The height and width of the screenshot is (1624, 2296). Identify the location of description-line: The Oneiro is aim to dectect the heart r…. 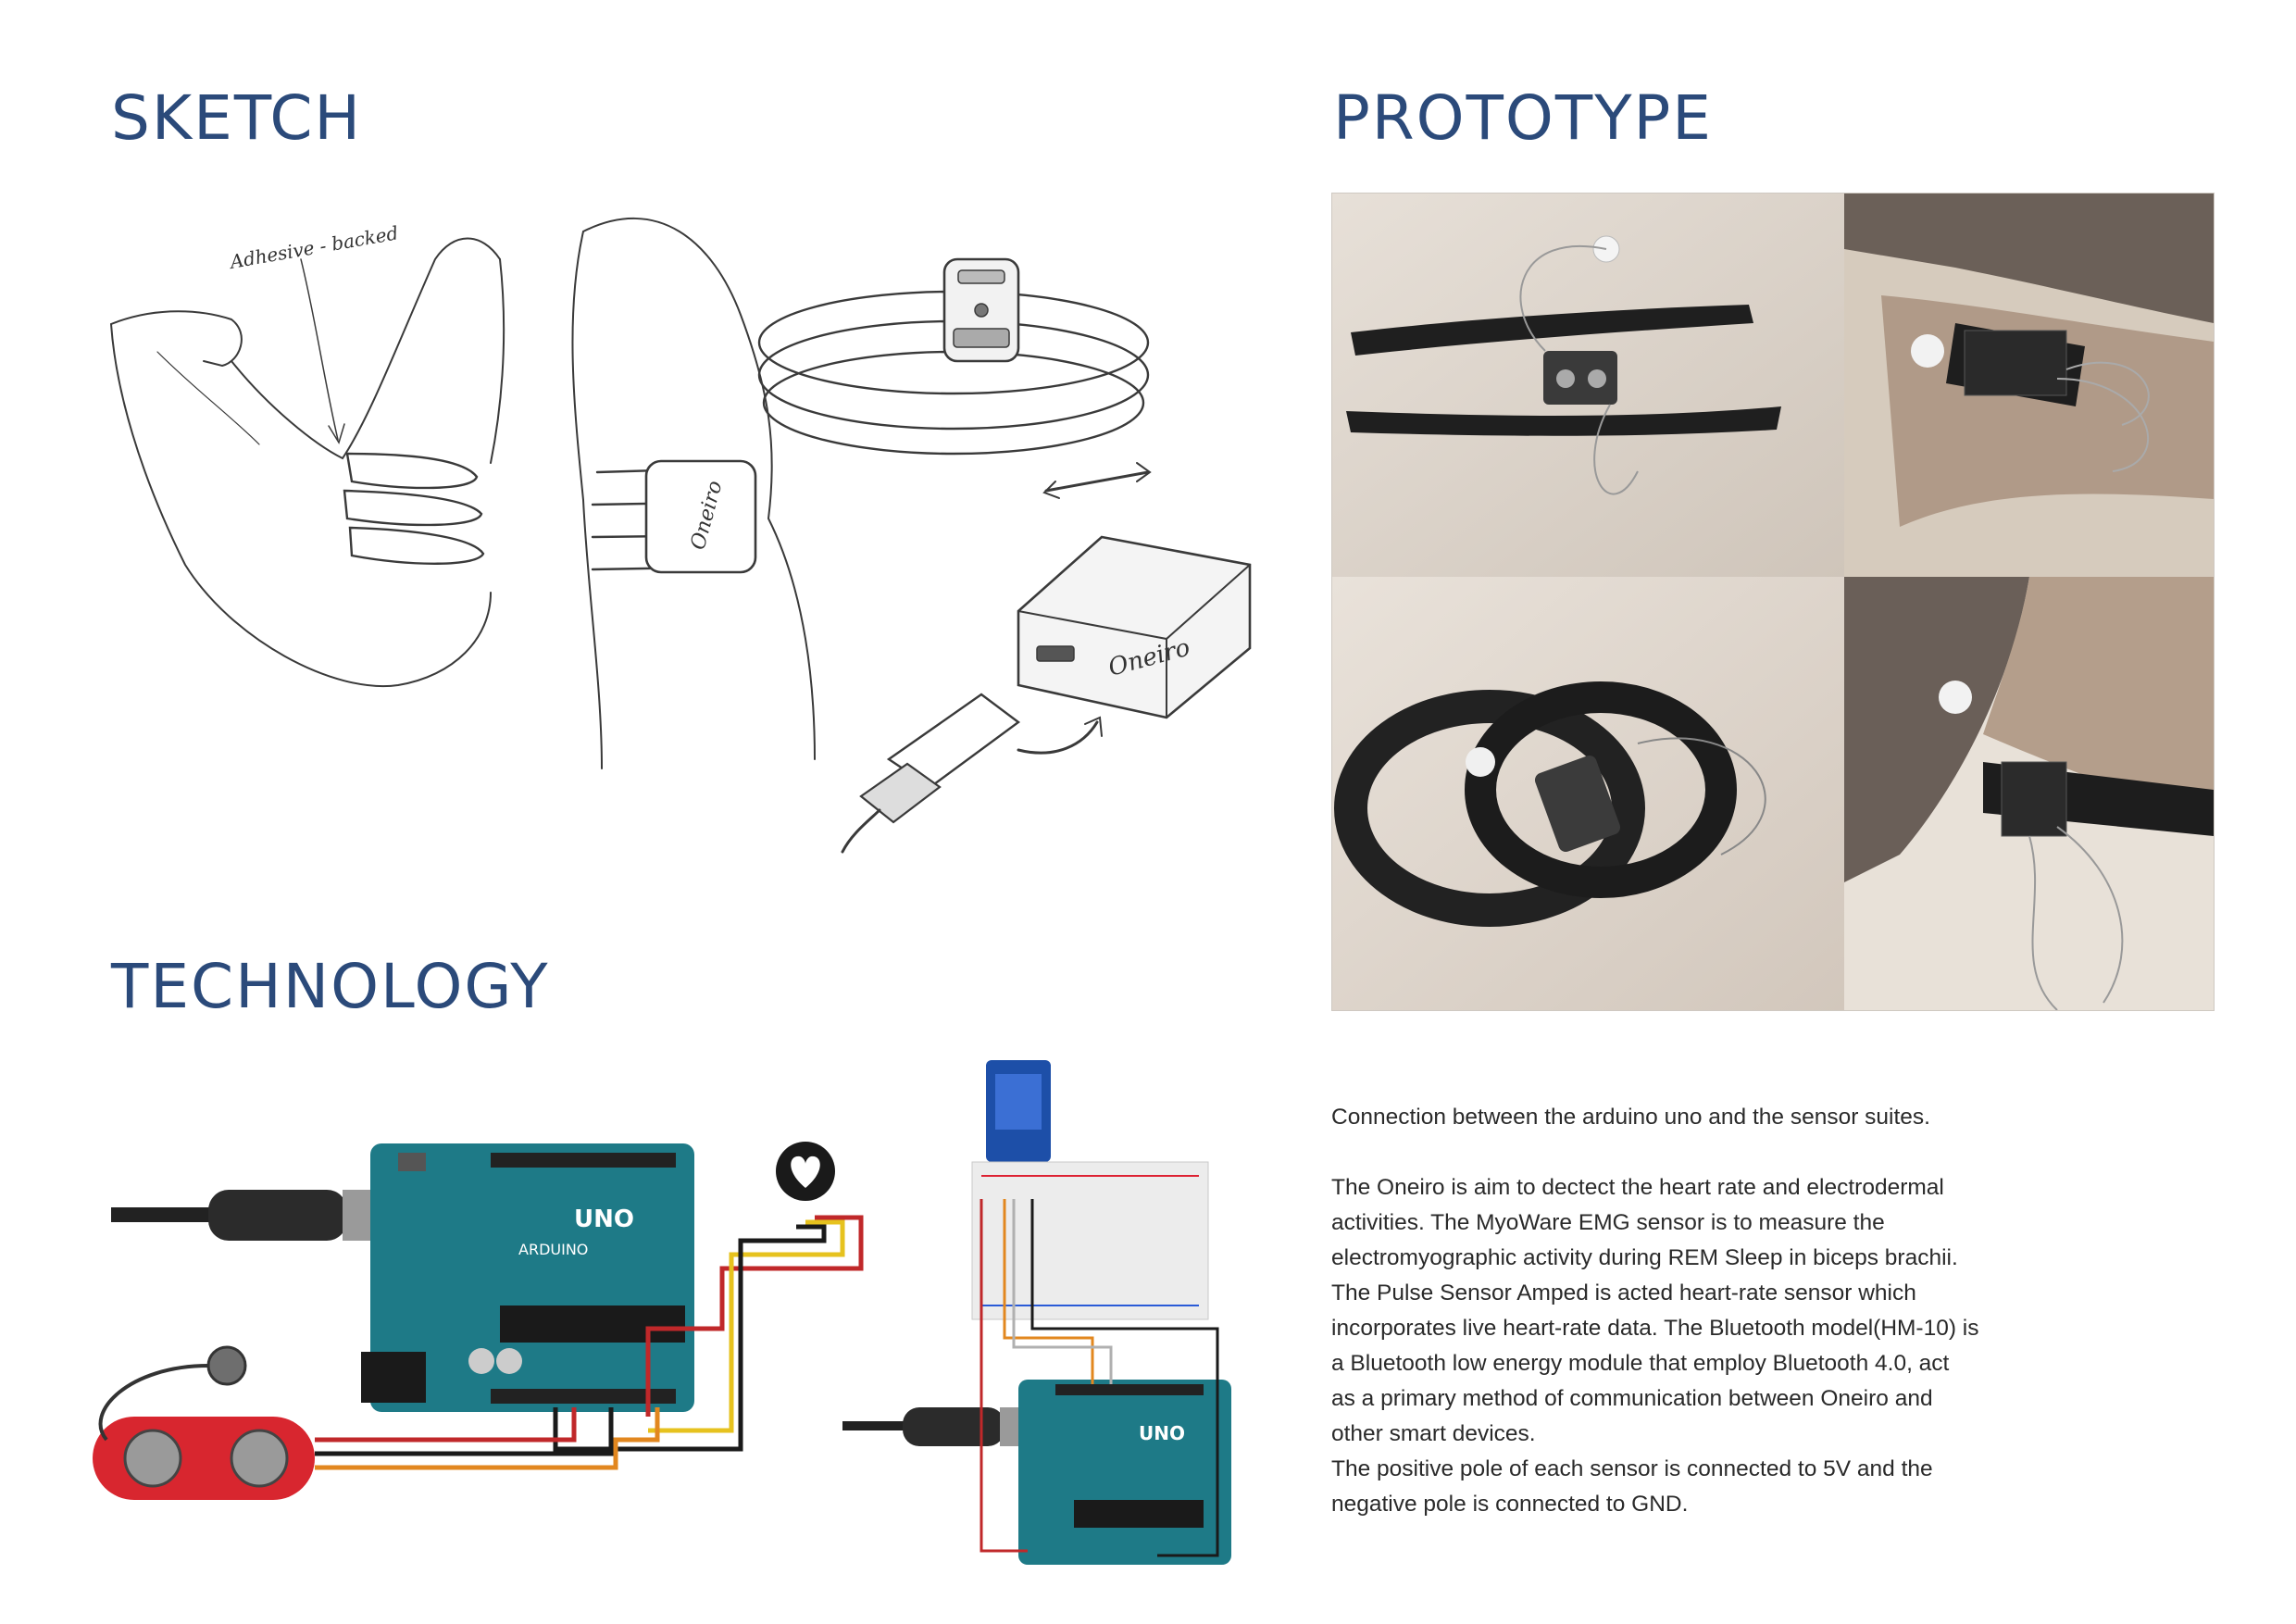
(1637, 1187).